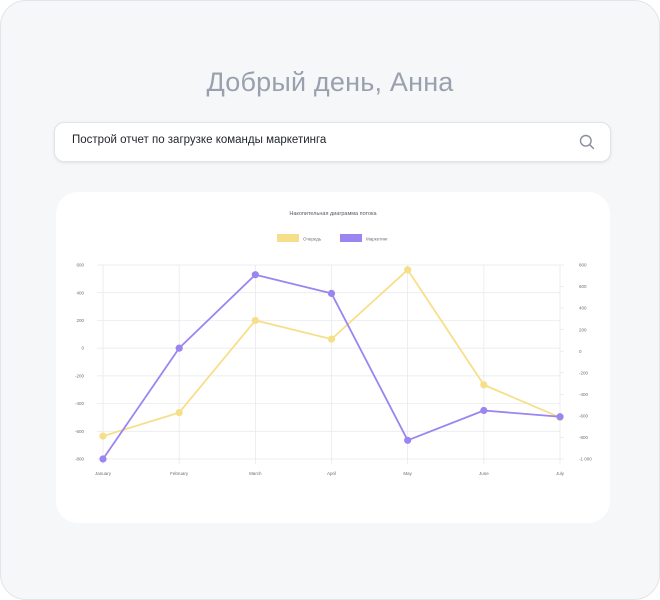 Image resolution: width=660 pixels, height=600 pixels. What do you see at coordinates (377, 239) in the screenshot?
I see `legend-label: Маркетинг` at bounding box center [377, 239].